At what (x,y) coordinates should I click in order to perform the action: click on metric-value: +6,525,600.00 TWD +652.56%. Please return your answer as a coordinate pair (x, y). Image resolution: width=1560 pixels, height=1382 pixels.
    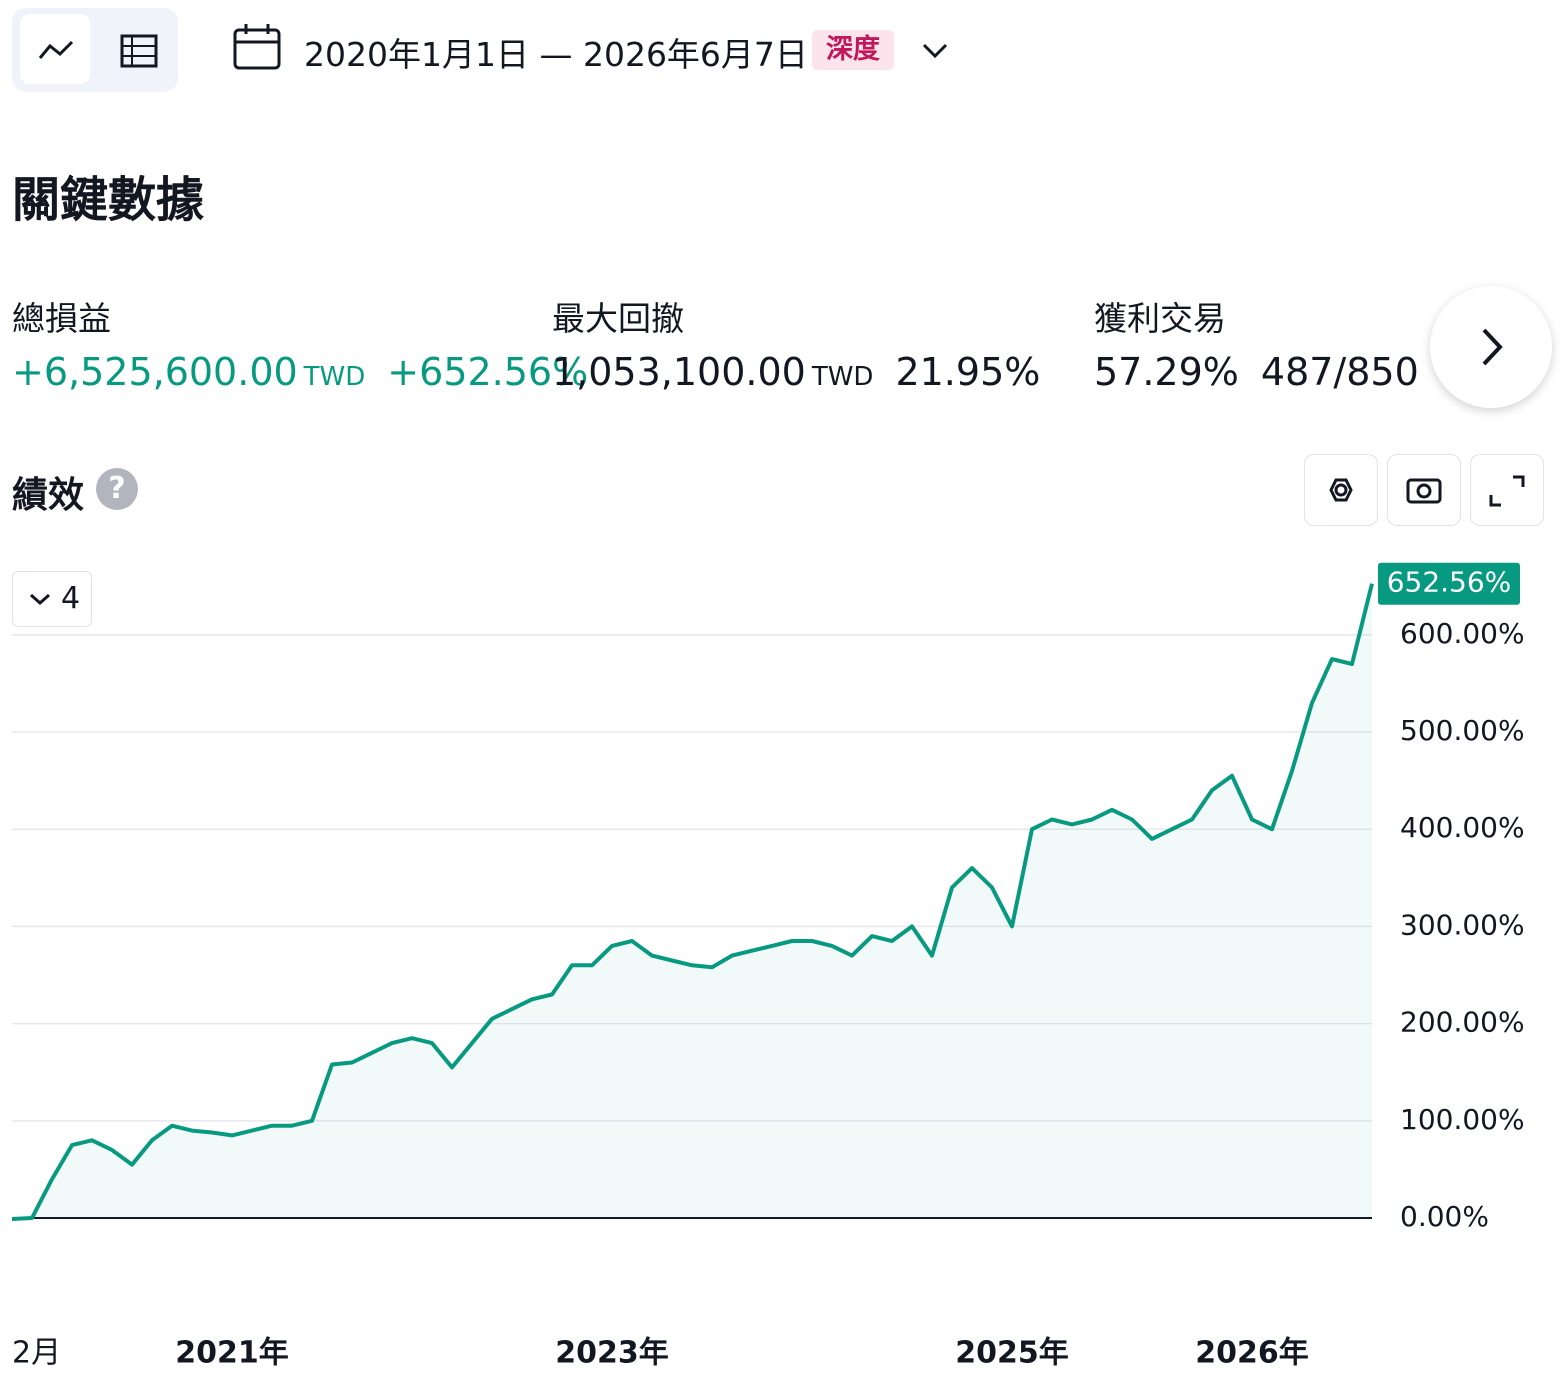
    Looking at the image, I should click on (300, 372).